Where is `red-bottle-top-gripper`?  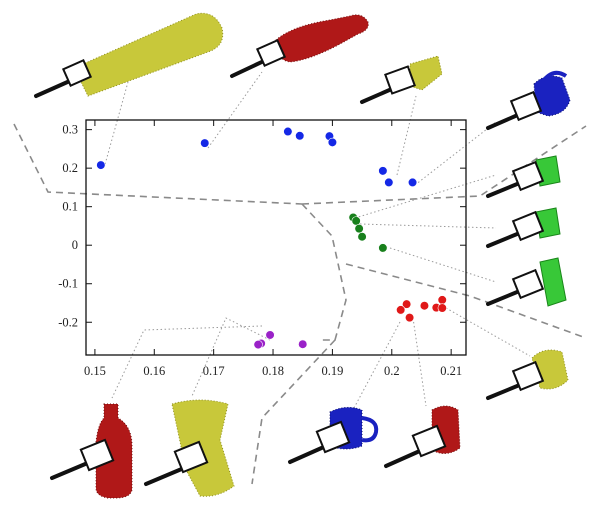 red-bottle-top-gripper is located at coordinates (271, 53).